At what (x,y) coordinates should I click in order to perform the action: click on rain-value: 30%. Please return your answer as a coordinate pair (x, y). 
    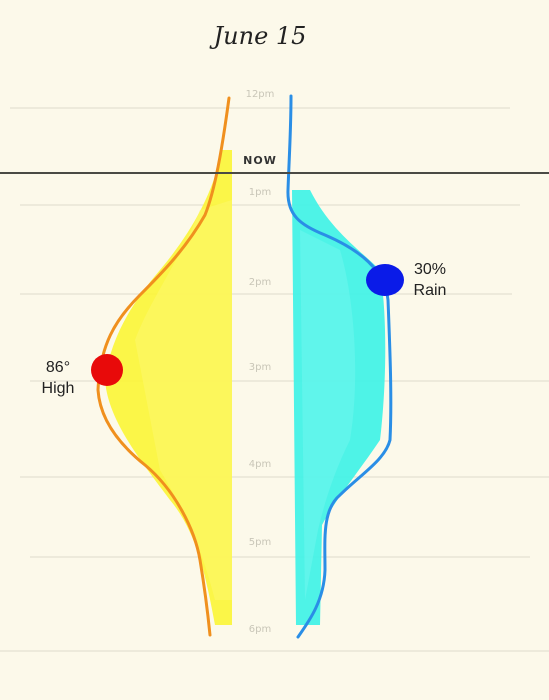
    Looking at the image, I should click on (430, 269).